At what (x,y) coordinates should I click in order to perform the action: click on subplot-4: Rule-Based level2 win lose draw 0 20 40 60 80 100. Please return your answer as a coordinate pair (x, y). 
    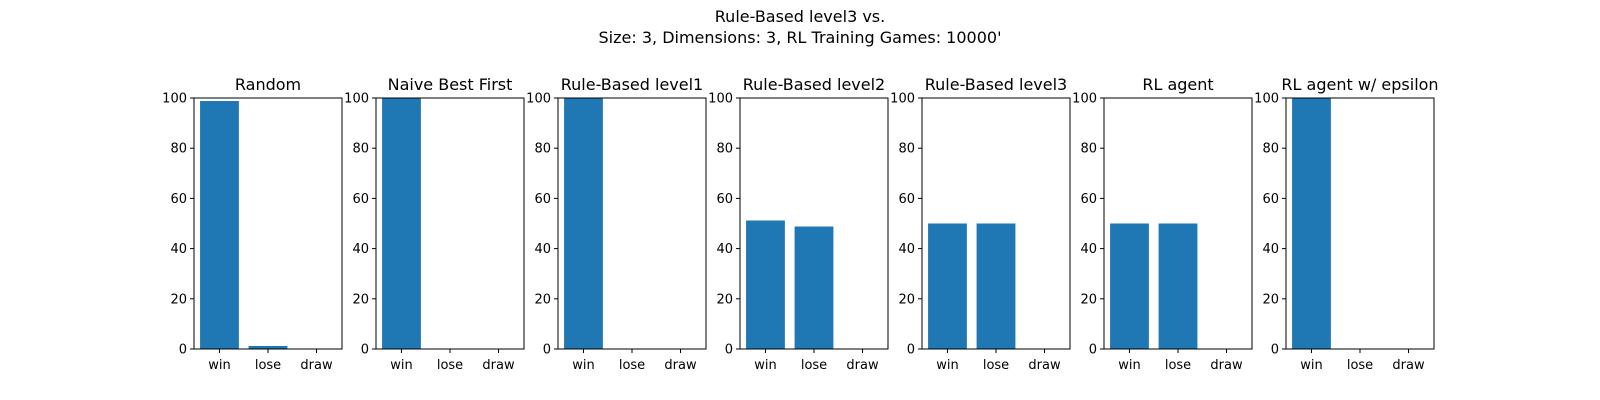
    Looking at the image, I should click on (798, 224).